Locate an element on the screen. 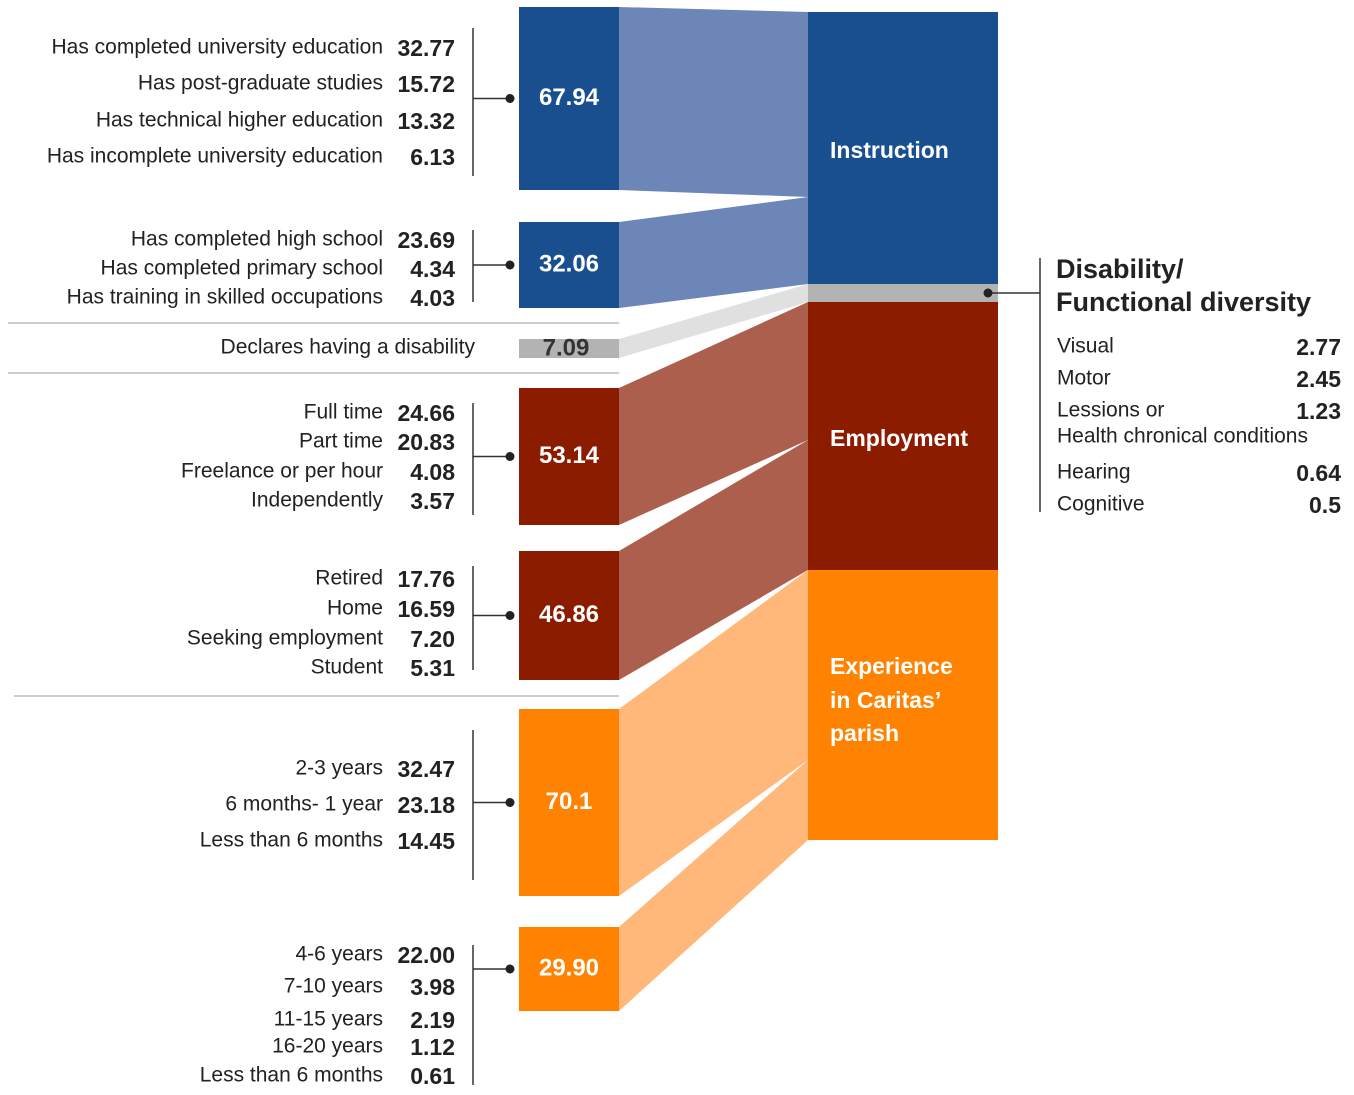  item-value: 2.19 is located at coordinates (432, 1020).